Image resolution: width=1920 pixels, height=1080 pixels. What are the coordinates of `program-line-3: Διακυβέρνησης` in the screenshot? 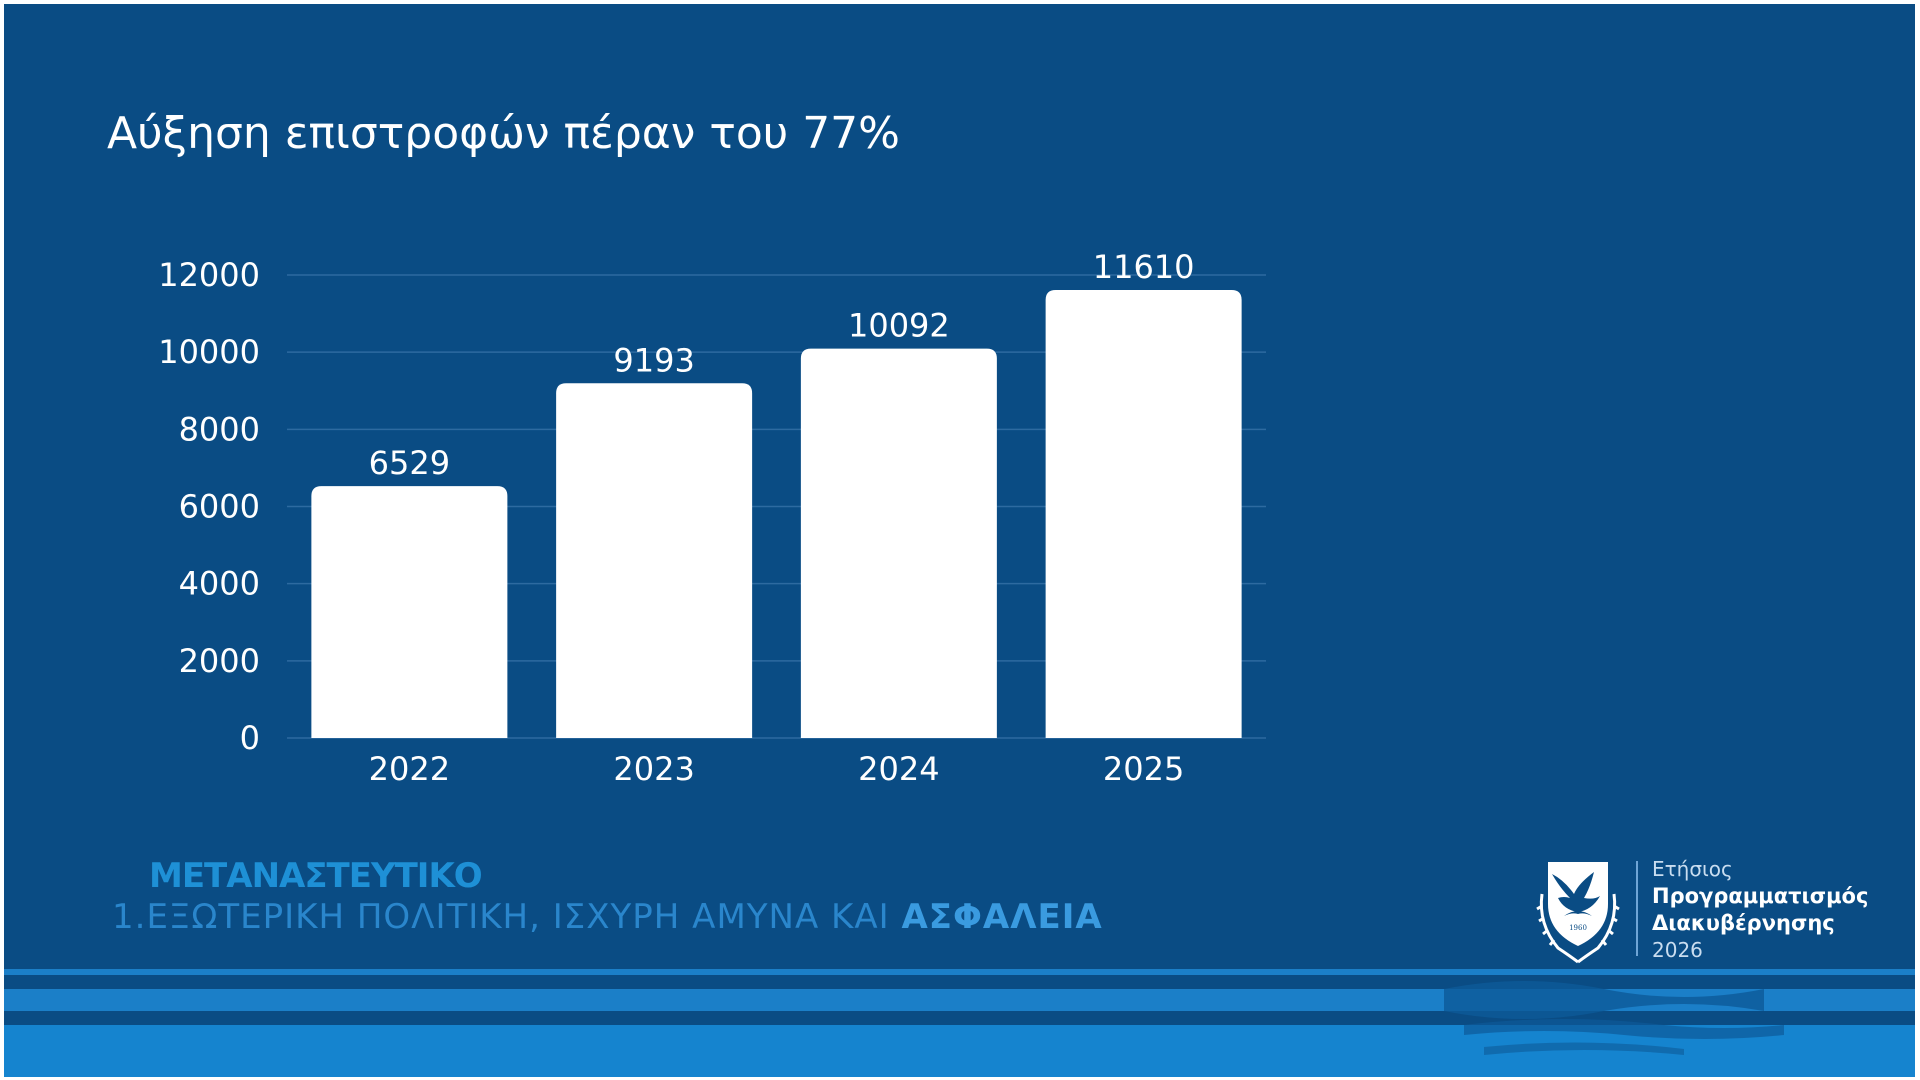 It's located at (1743, 923).